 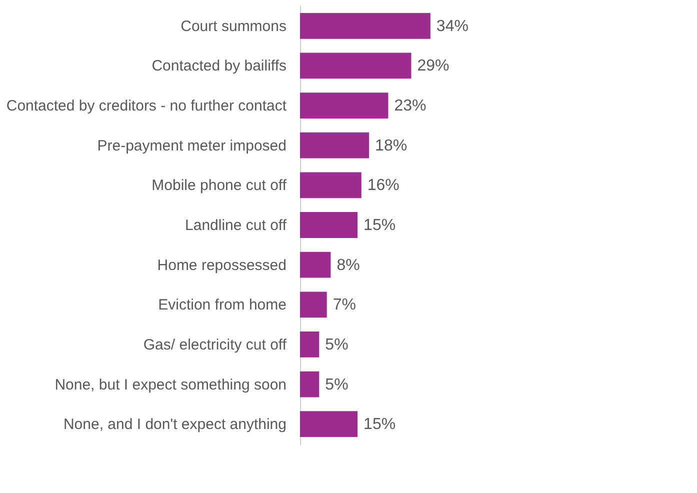 I want to click on y-tick-label: Contacted by creditors - no further contact, so click(x=147, y=106).